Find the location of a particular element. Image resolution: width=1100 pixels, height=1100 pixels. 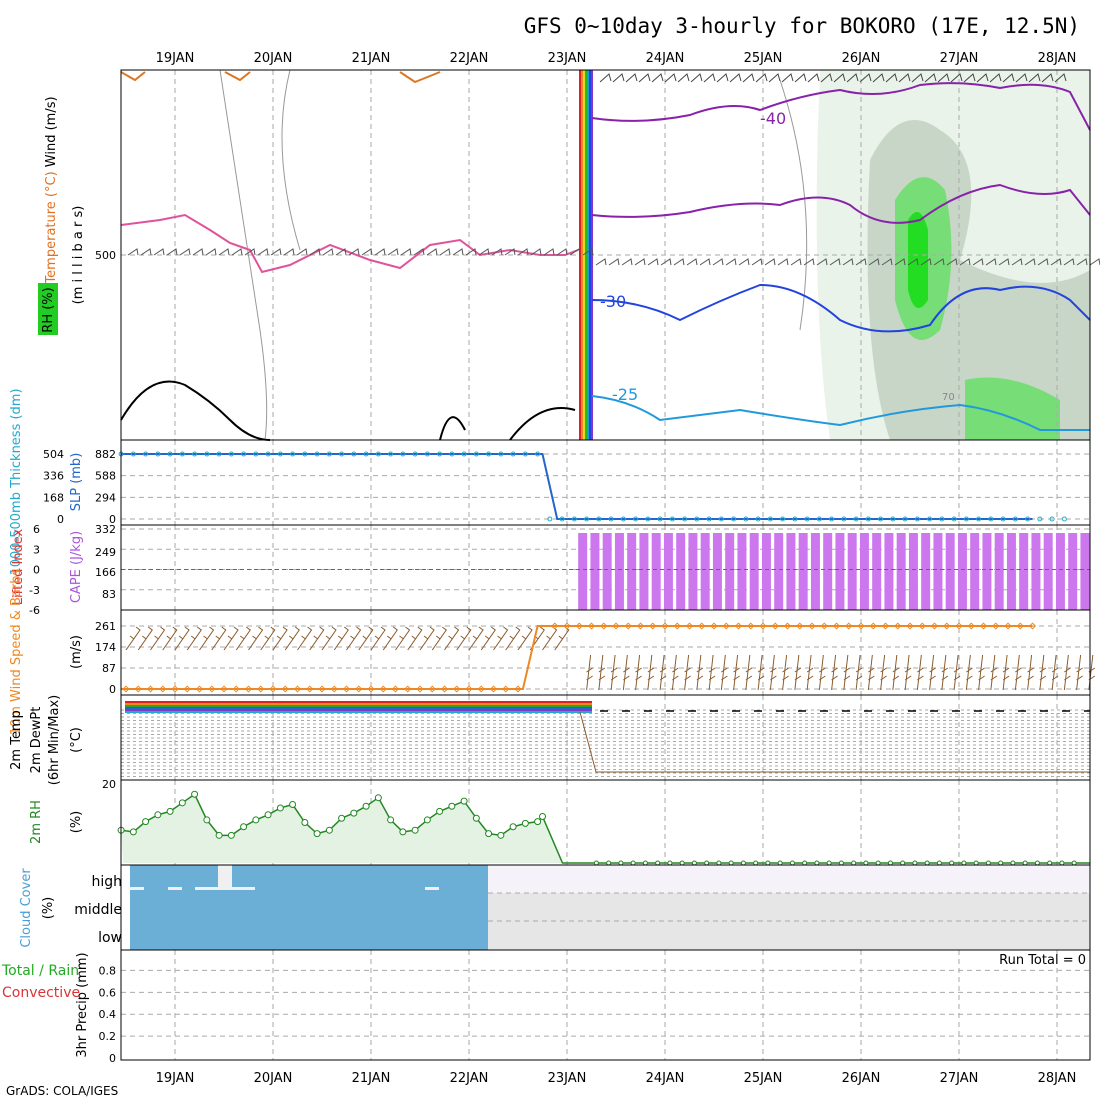

bottom-date-label: 26JAN is located at coordinates (861, 1078).